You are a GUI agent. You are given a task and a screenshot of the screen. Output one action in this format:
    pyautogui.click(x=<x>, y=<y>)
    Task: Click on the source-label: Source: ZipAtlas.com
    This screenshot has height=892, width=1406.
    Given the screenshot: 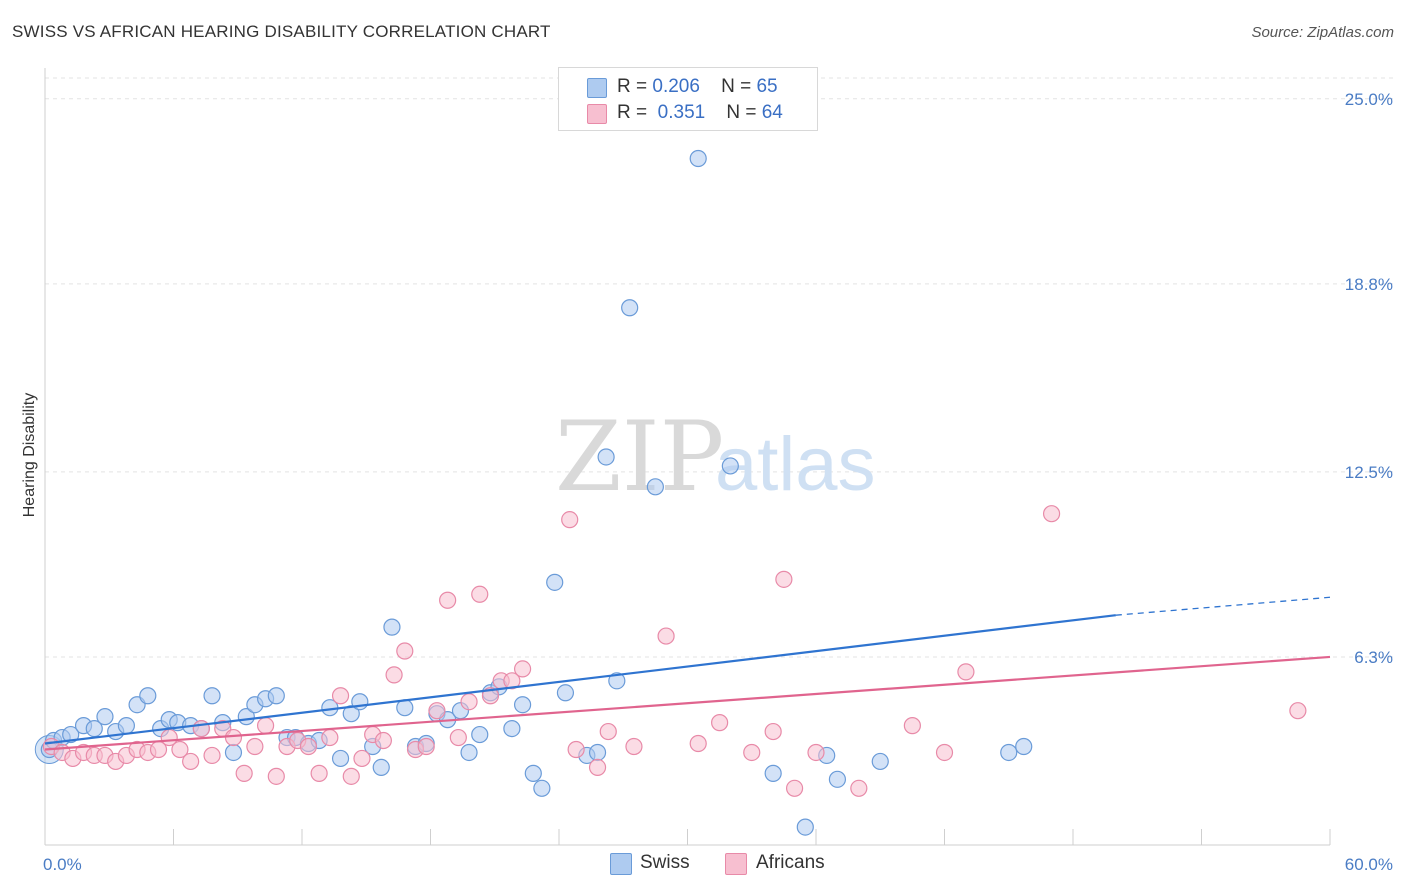 What is the action you would take?
    pyautogui.click(x=1322, y=32)
    